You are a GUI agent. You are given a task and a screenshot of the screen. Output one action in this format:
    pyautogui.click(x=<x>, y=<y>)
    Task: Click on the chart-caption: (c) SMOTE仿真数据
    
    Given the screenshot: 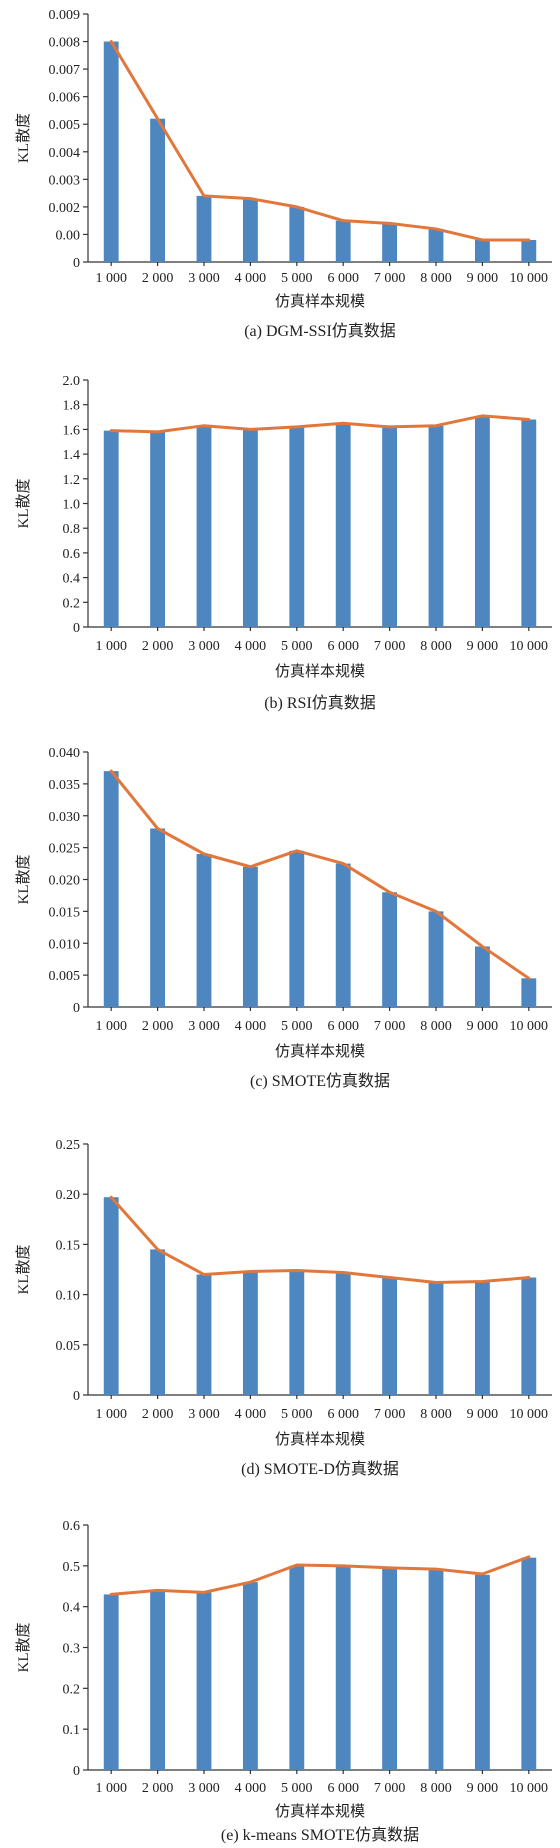 What is the action you would take?
    pyautogui.click(x=320, y=1081)
    